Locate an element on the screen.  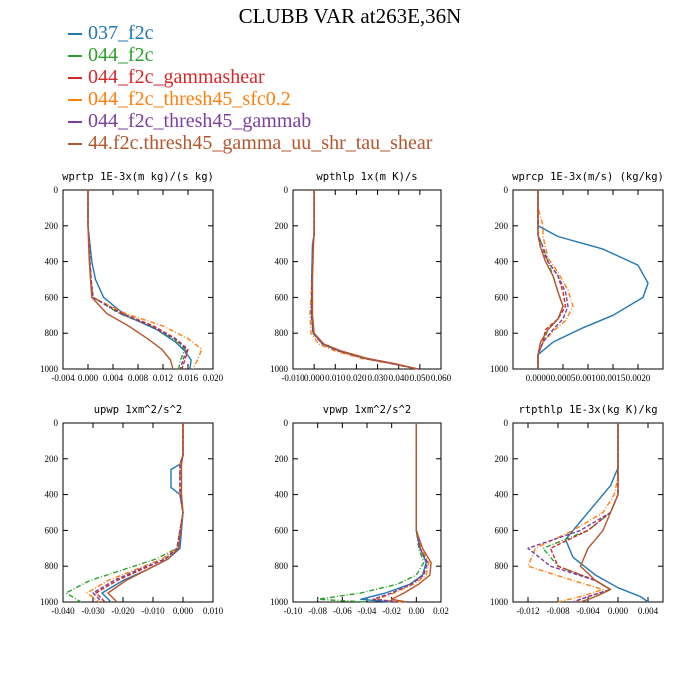
x-tick-label: 0.016 is located at coordinates (188, 378).